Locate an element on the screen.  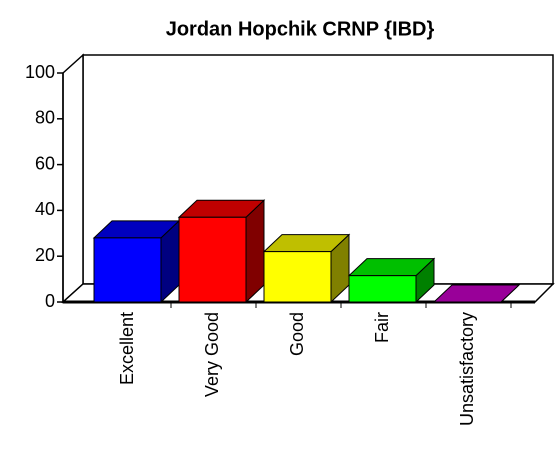
y-tick-label: 20 is located at coordinates (45, 255).